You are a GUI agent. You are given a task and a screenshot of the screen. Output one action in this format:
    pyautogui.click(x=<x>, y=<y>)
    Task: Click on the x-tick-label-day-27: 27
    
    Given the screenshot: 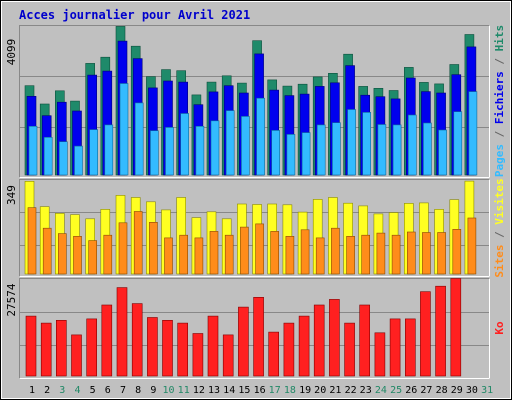 What is the action you would take?
    pyautogui.click(x=426, y=390)
    